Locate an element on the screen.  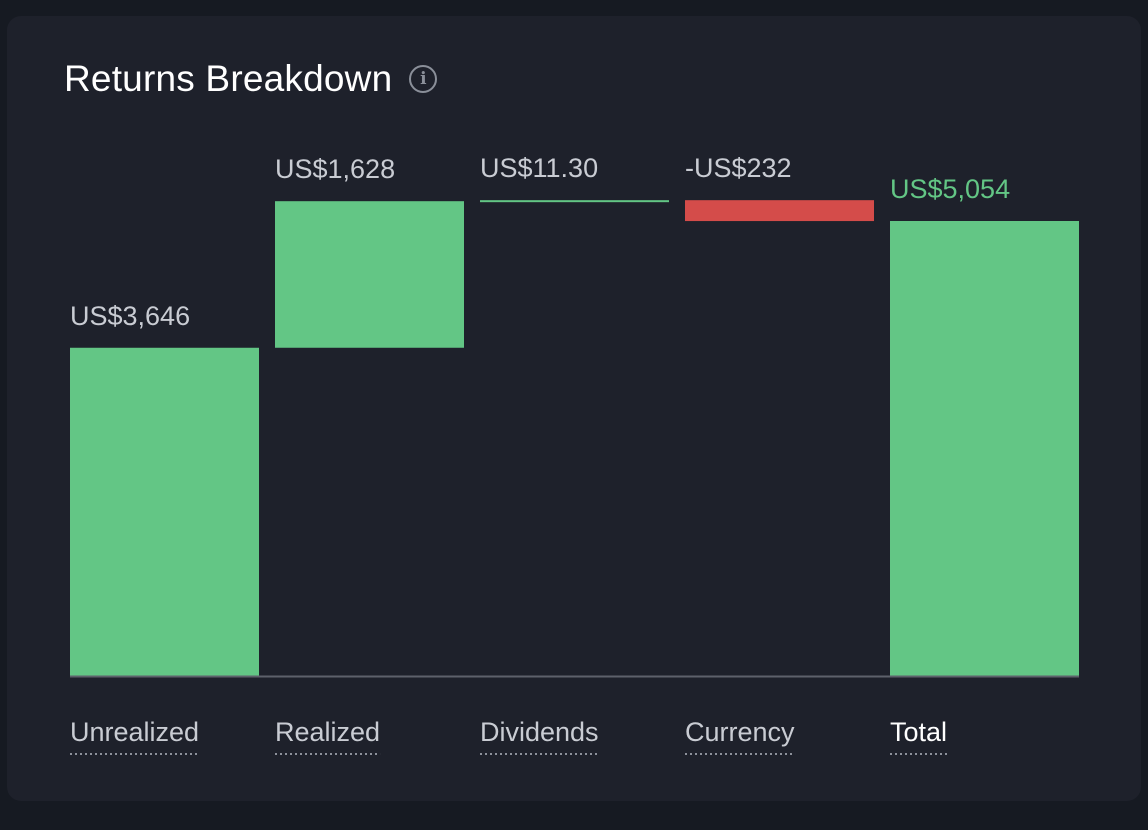
info-icon: i is located at coordinates (423, 79).